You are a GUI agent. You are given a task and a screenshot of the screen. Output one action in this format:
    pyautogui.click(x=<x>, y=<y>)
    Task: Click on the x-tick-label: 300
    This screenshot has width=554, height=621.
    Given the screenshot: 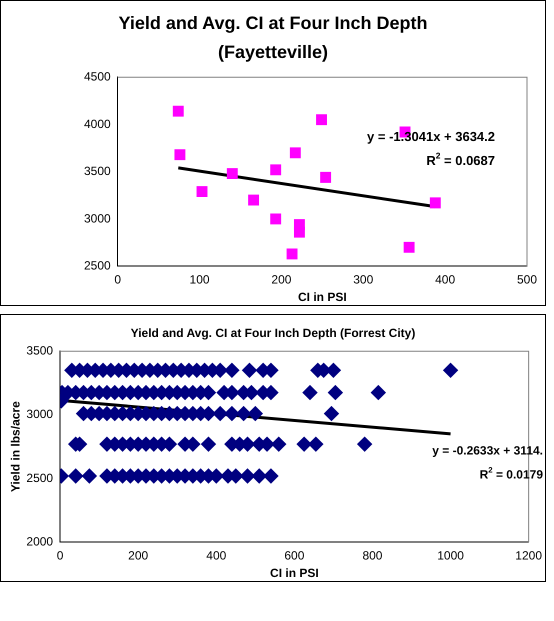 What is the action you would take?
    pyautogui.click(x=363, y=279)
    